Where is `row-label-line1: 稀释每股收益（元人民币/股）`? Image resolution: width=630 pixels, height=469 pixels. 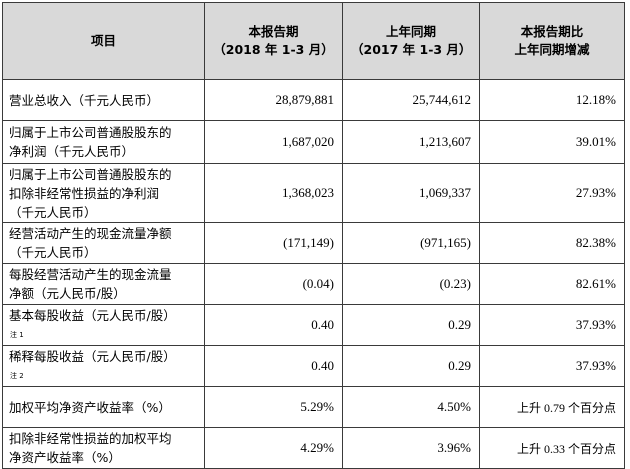
row-label-line1: 稀释每股收益（元人民币/股） is located at coordinates (92, 356).